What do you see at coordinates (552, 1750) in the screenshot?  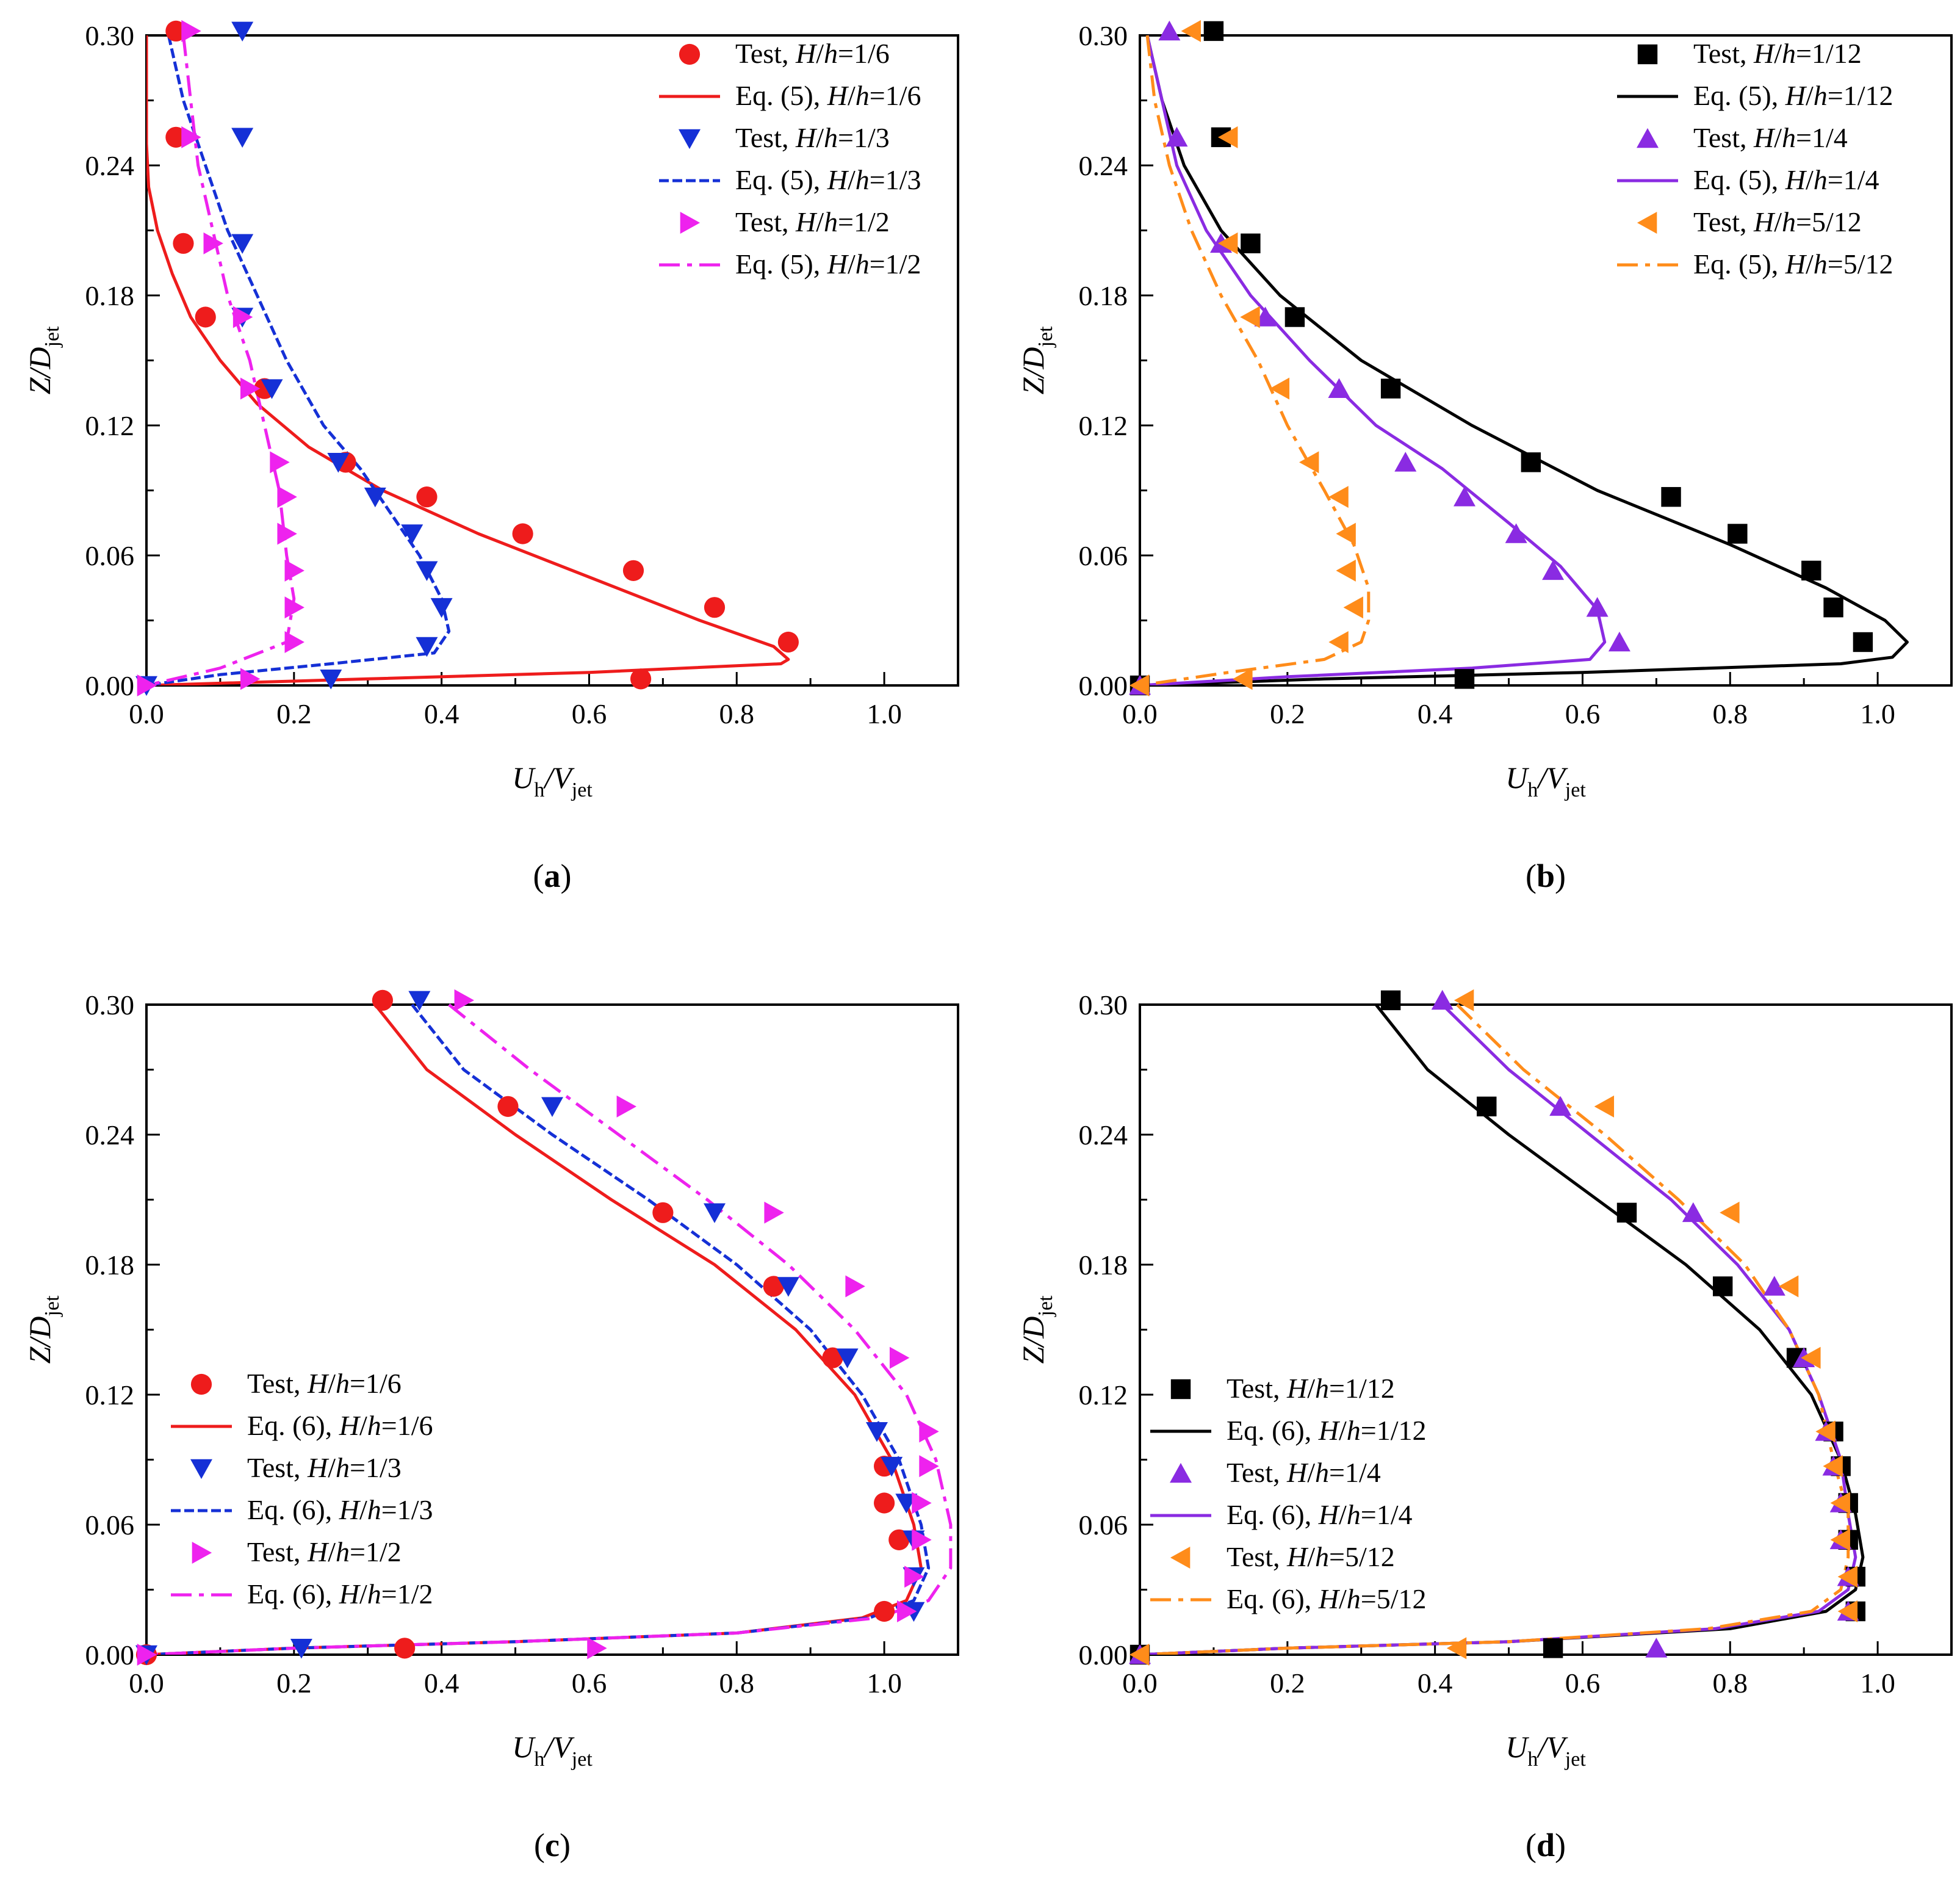 I see `x-axis-title: Uh/Vjet` at bounding box center [552, 1750].